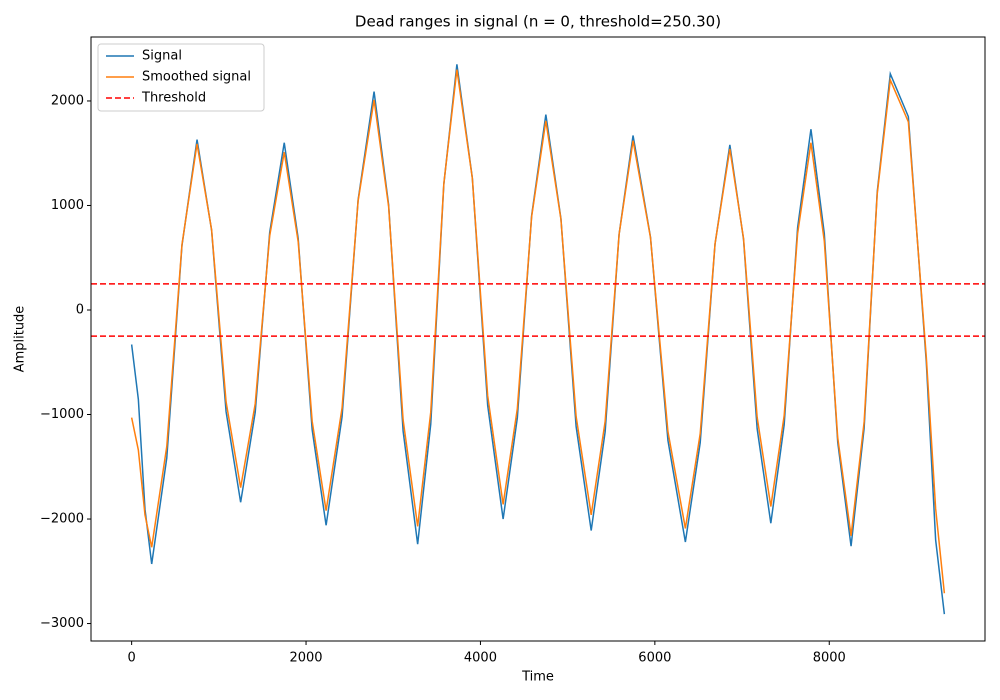  I want to click on y-tick-label: 0, so click(80, 309).